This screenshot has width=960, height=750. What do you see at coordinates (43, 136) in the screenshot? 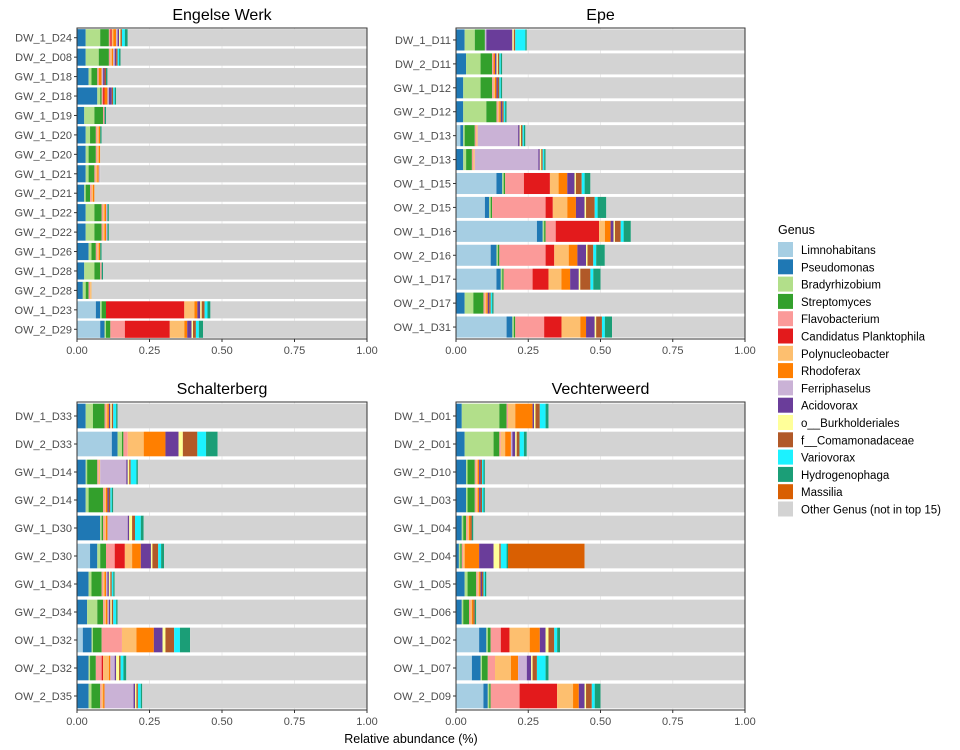
I see `y-tick-label: GW_1_D20` at bounding box center [43, 136].